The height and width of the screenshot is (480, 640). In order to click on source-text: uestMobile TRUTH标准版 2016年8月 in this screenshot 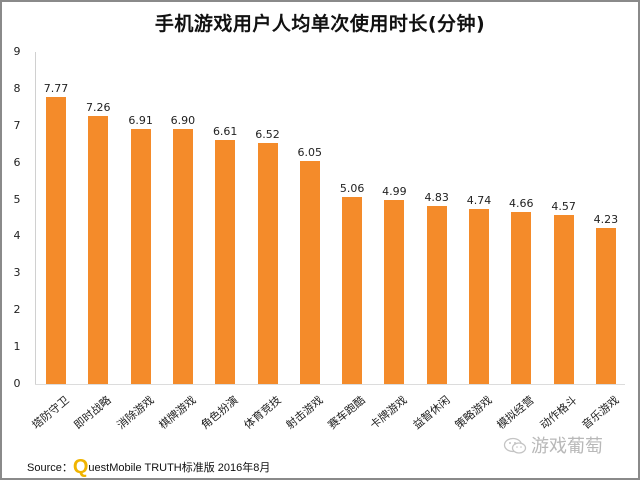, I will do `click(179, 468)`.